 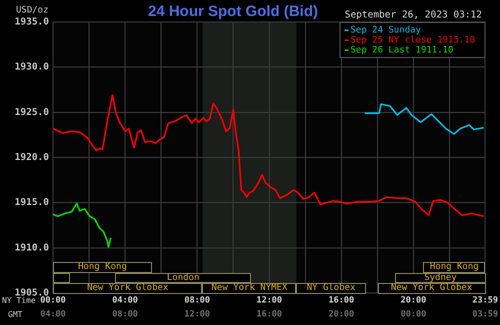 I want to click on chart-subtitle: September 26, 2023 03:12, so click(x=413, y=14).